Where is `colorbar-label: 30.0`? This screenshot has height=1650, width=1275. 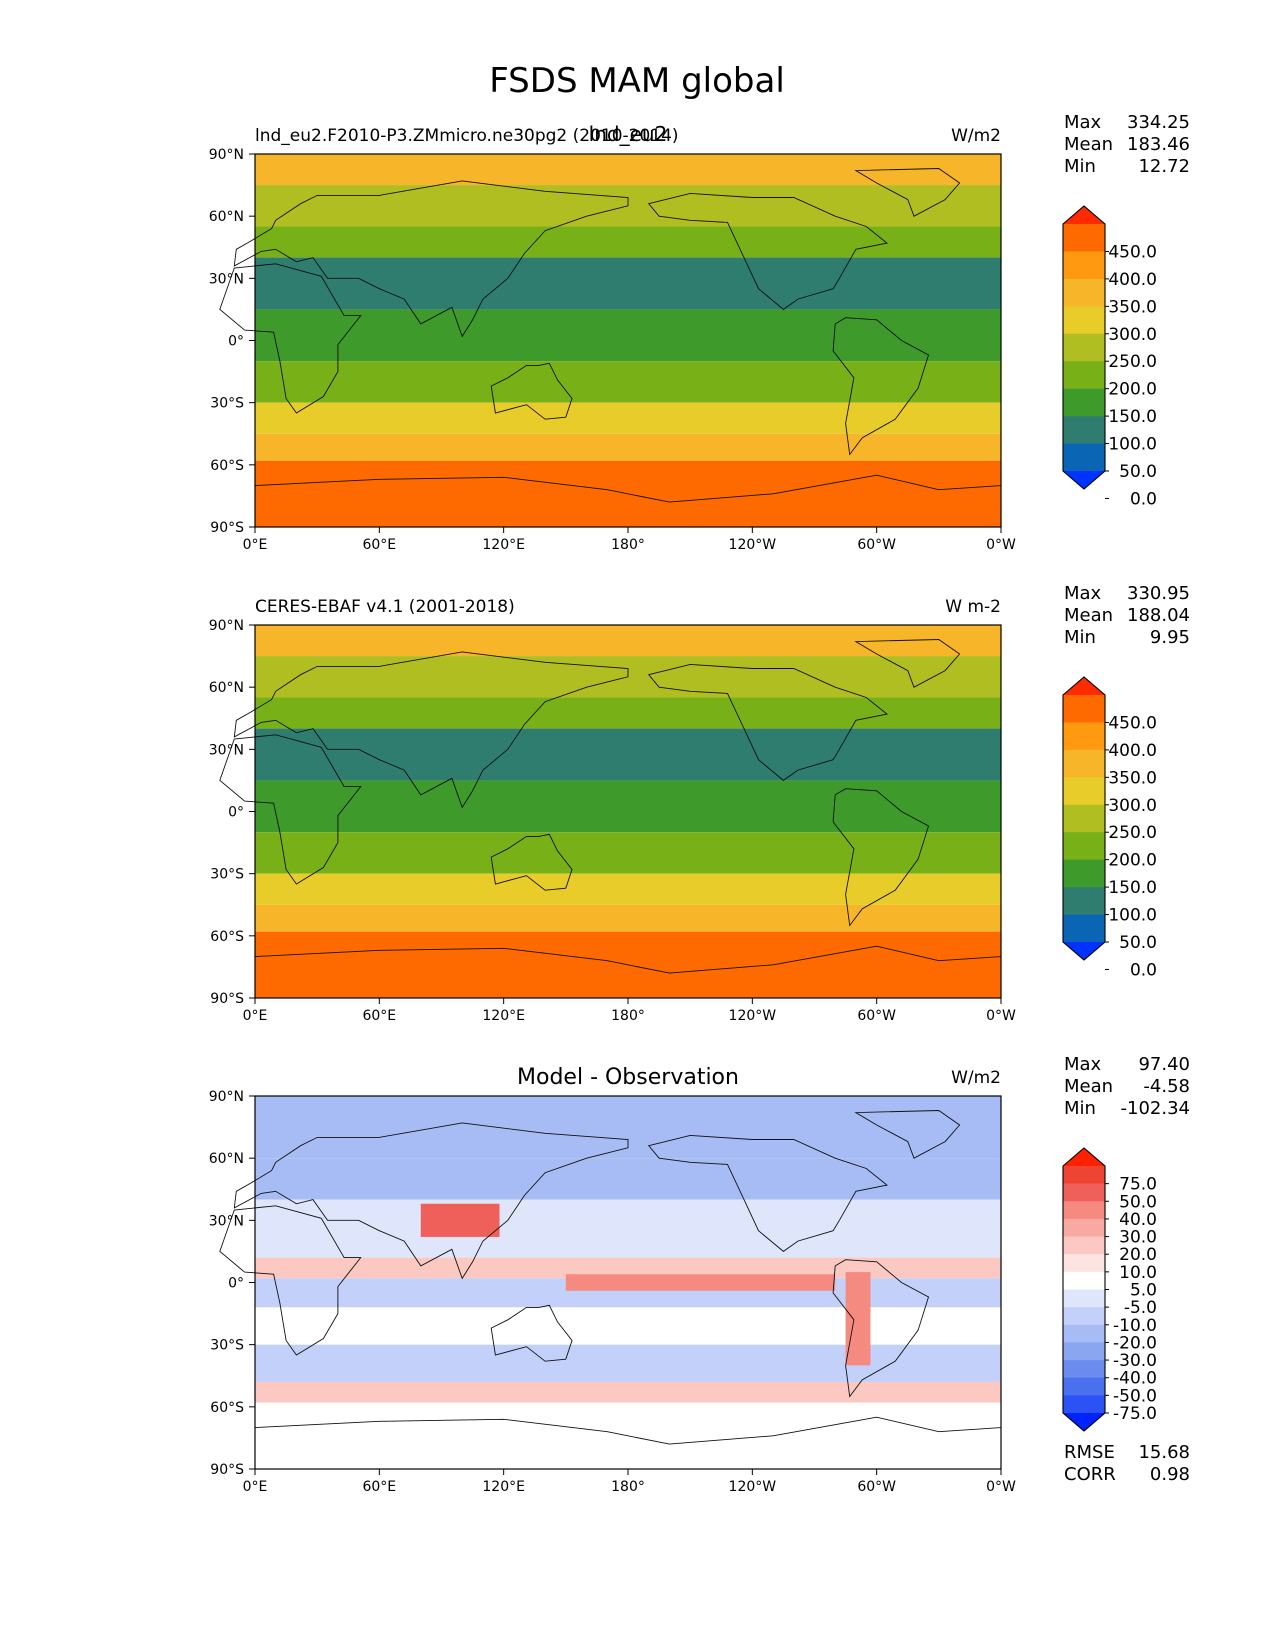
colorbar-label: 30.0 is located at coordinates (1138, 1238).